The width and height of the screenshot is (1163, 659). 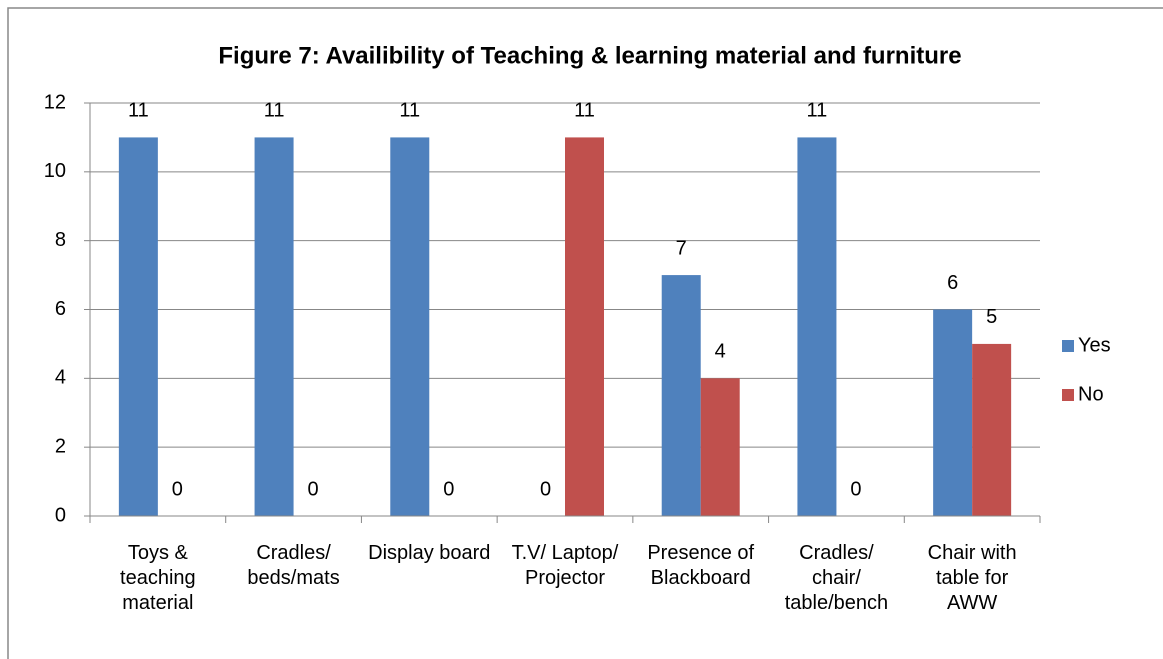 I want to click on data-label: 6, so click(x=952, y=283).